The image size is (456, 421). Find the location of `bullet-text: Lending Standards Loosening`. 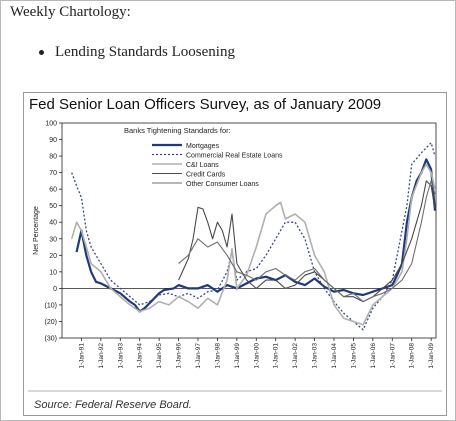

bullet-text: Lending Standards Loosening is located at coordinates (145, 52).